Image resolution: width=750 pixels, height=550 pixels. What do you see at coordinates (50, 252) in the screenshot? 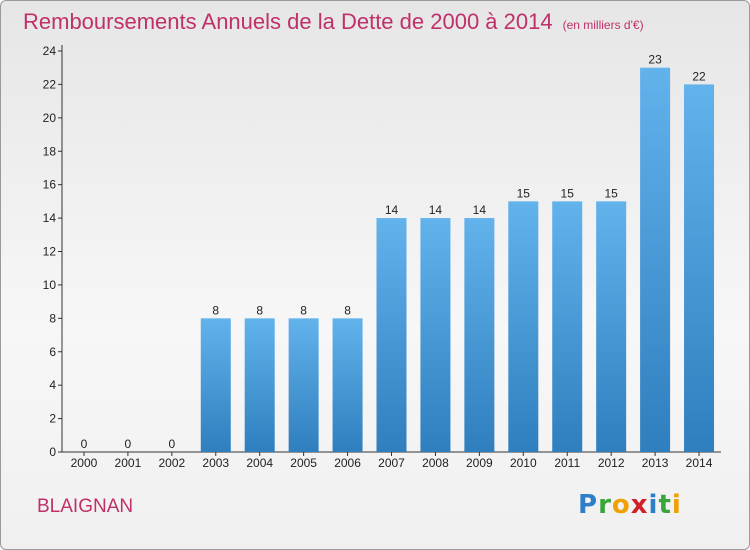
I see `y-tick-label: 12` at bounding box center [50, 252].